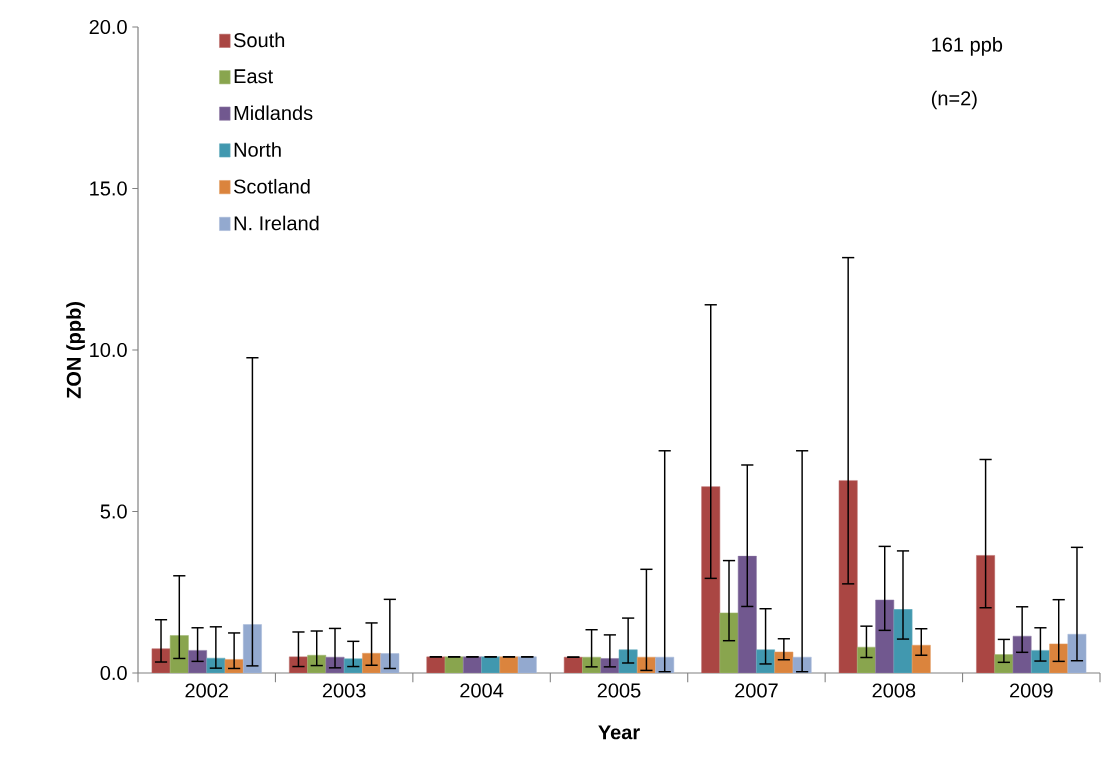 The width and height of the screenshot is (1105, 778). What do you see at coordinates (113, 673) in the screenshot?
I see `y-tick-label: 0.0` at bounding box center [113, 673].